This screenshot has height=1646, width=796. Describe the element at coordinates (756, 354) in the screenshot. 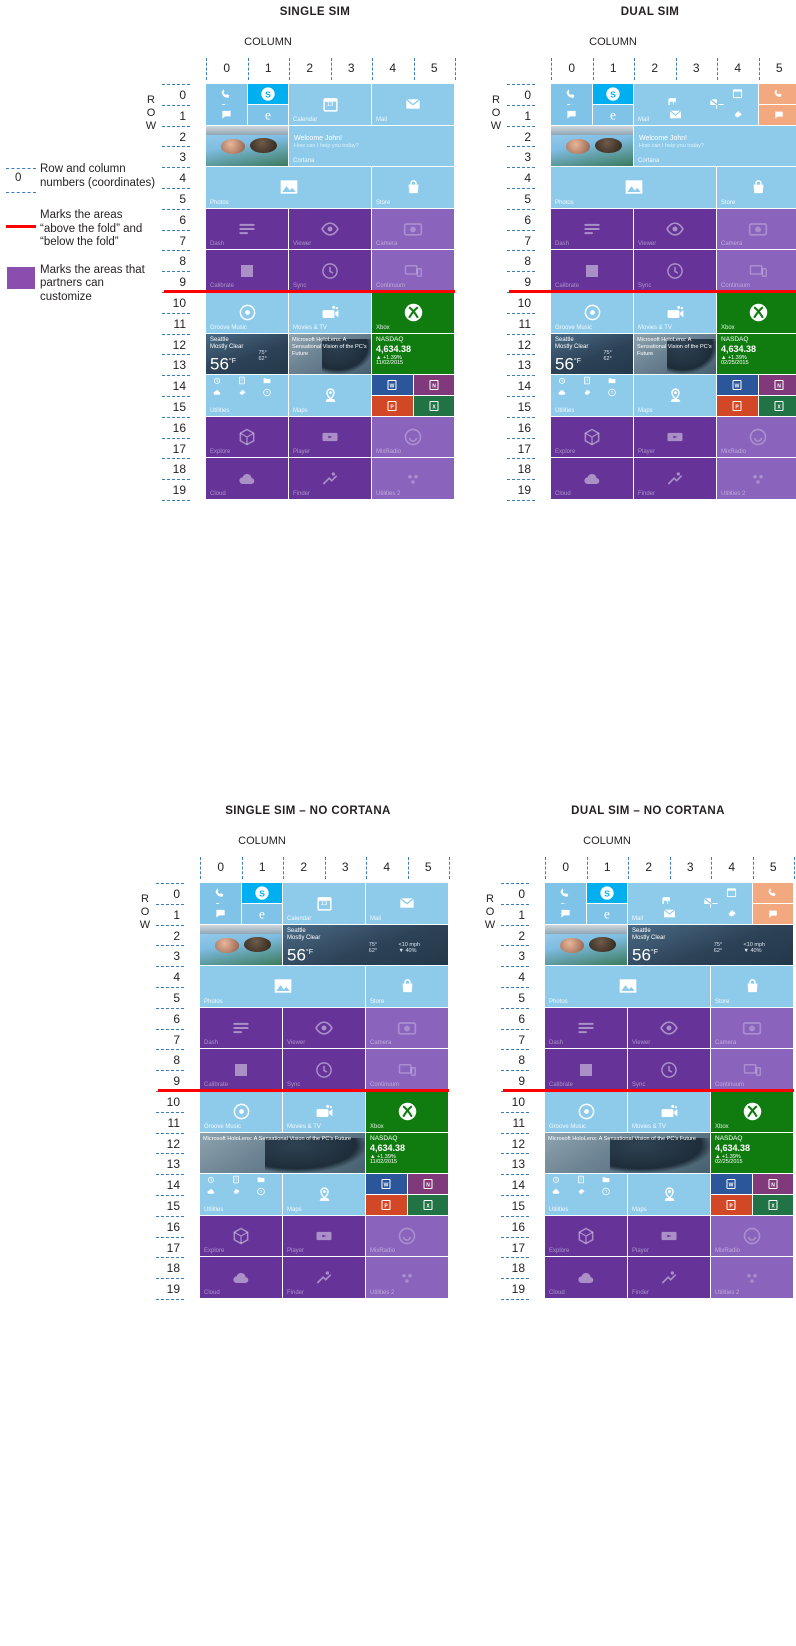

I see `tile-money: MoneyNASDAQ4,634.38▲ +1.39%02/25/2015` at that location.